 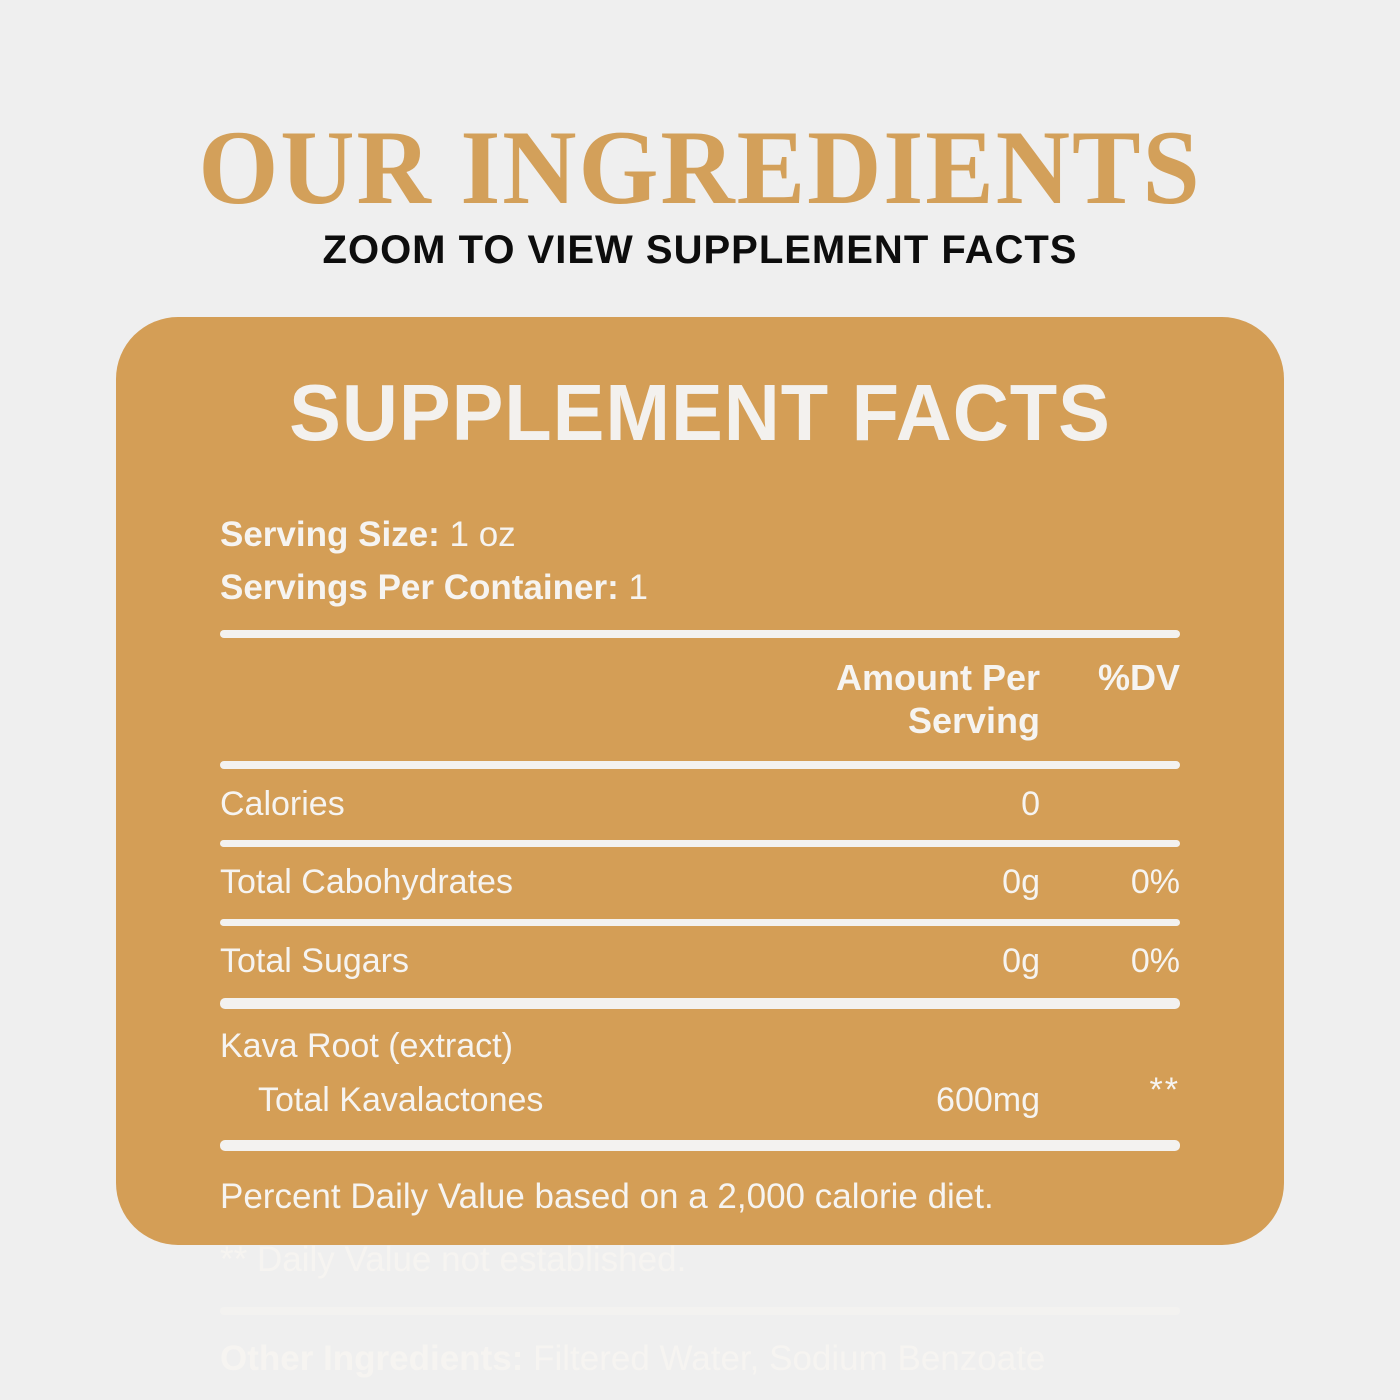 What do you see at coordinates (419, 587) in the screenshot?
I see `servings-per-container-label: Servings Per Container:` at bounding box center [419, 587].